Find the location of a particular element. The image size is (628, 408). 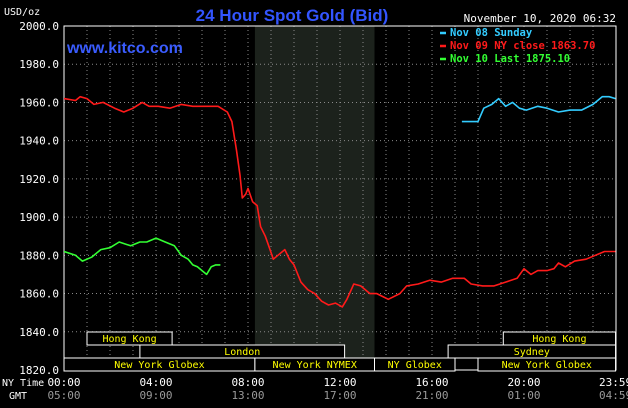

x-tick-label-gmt: 04:59 is located at coordinates (613, 395).